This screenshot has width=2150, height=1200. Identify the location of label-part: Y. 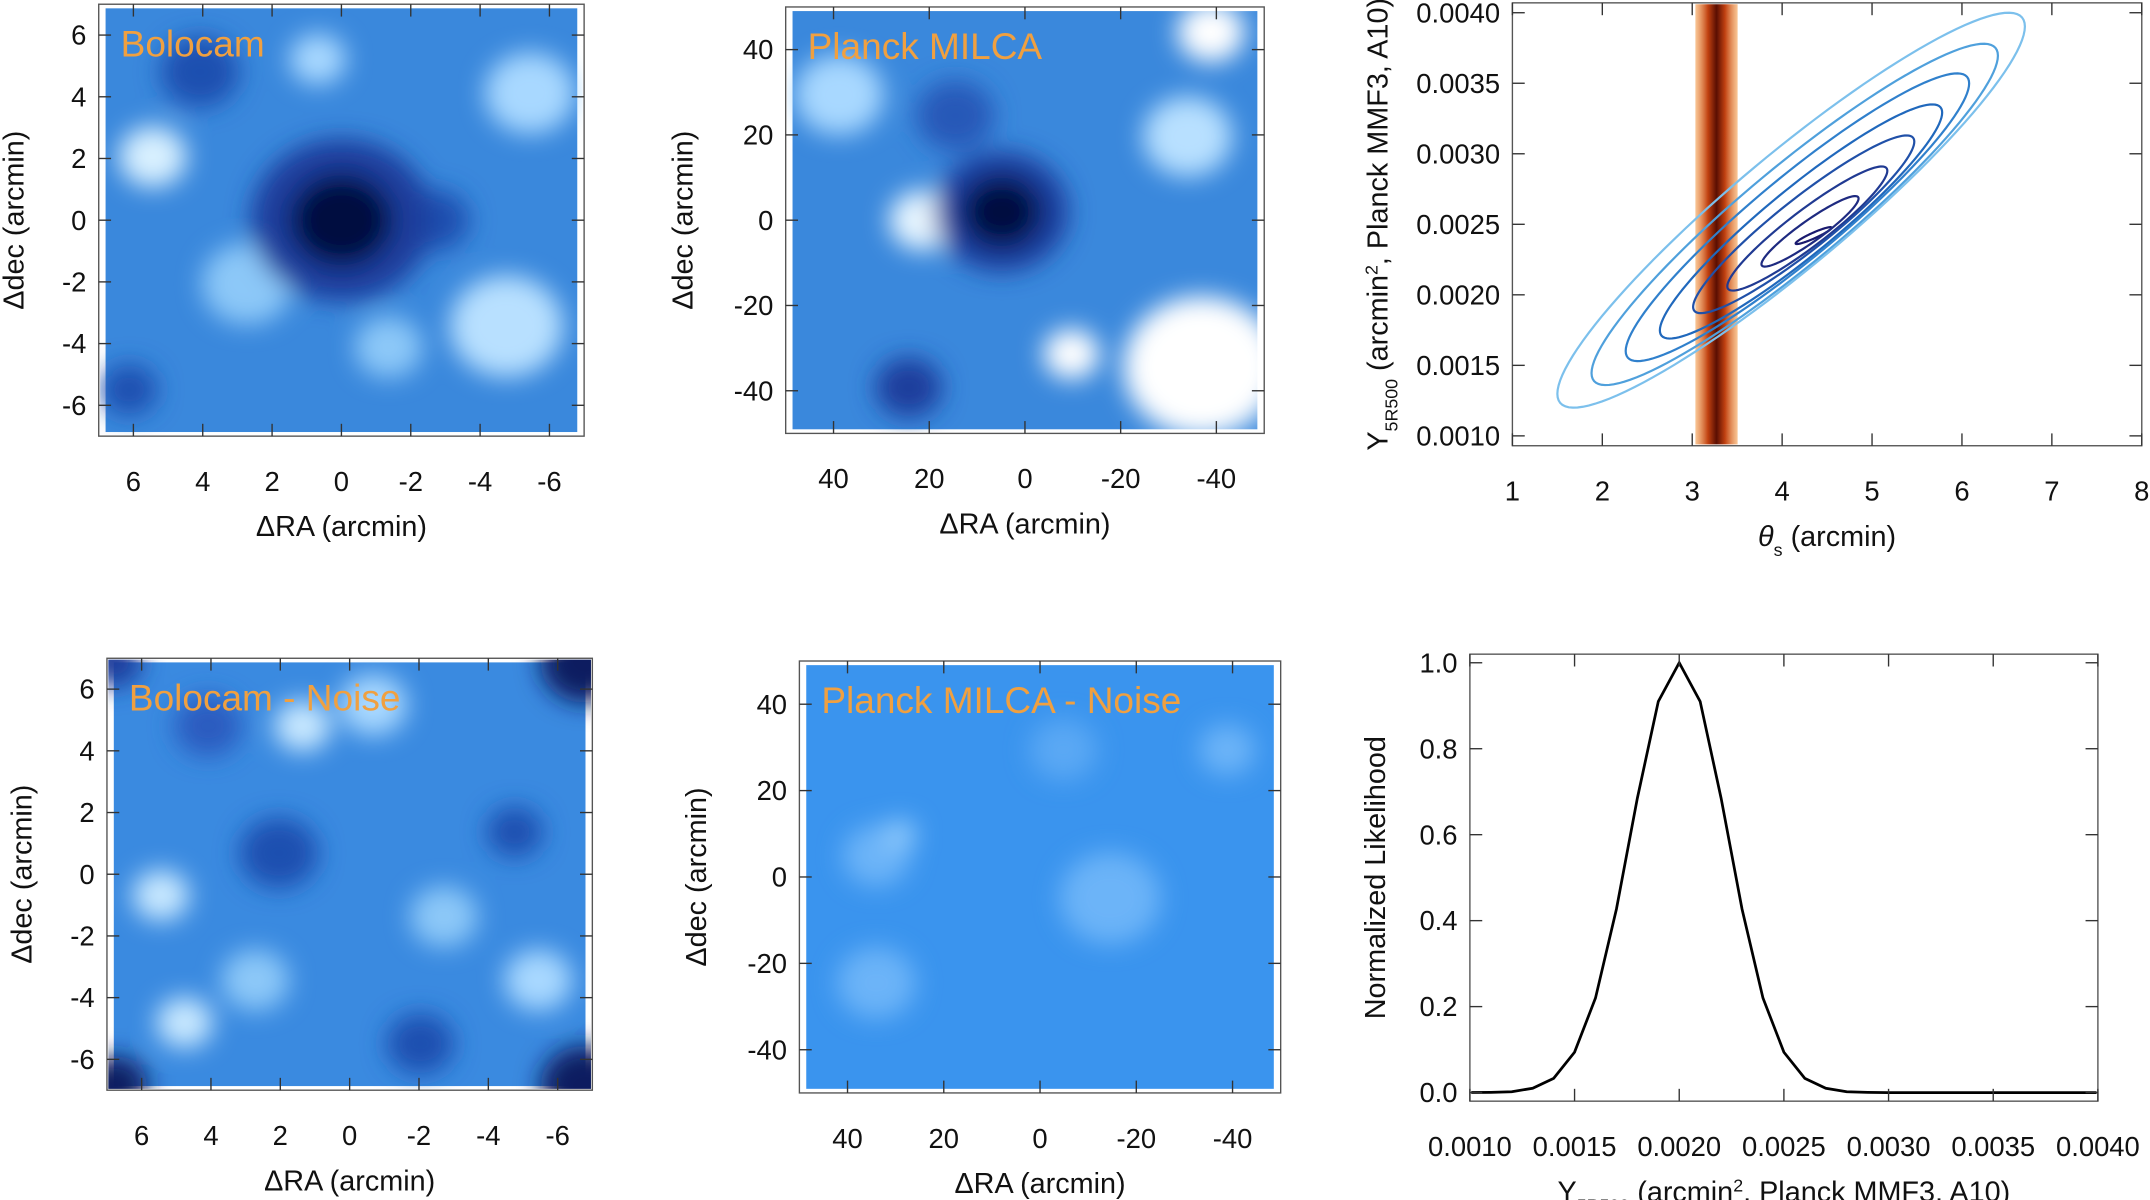
(1379, 440).